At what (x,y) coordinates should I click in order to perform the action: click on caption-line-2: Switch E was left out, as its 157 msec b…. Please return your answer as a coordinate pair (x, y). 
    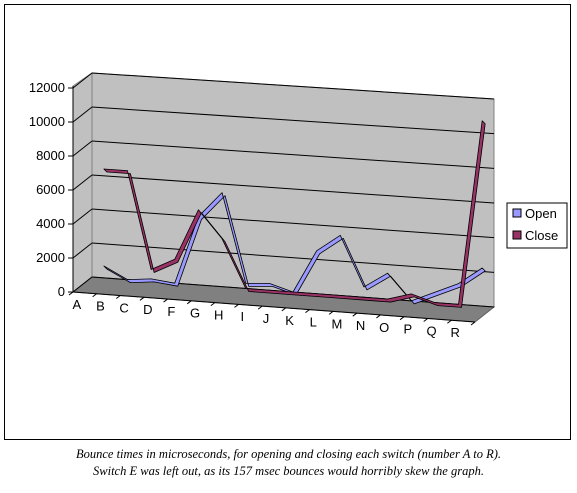
    Looking at the image, I should click on (288, 471).